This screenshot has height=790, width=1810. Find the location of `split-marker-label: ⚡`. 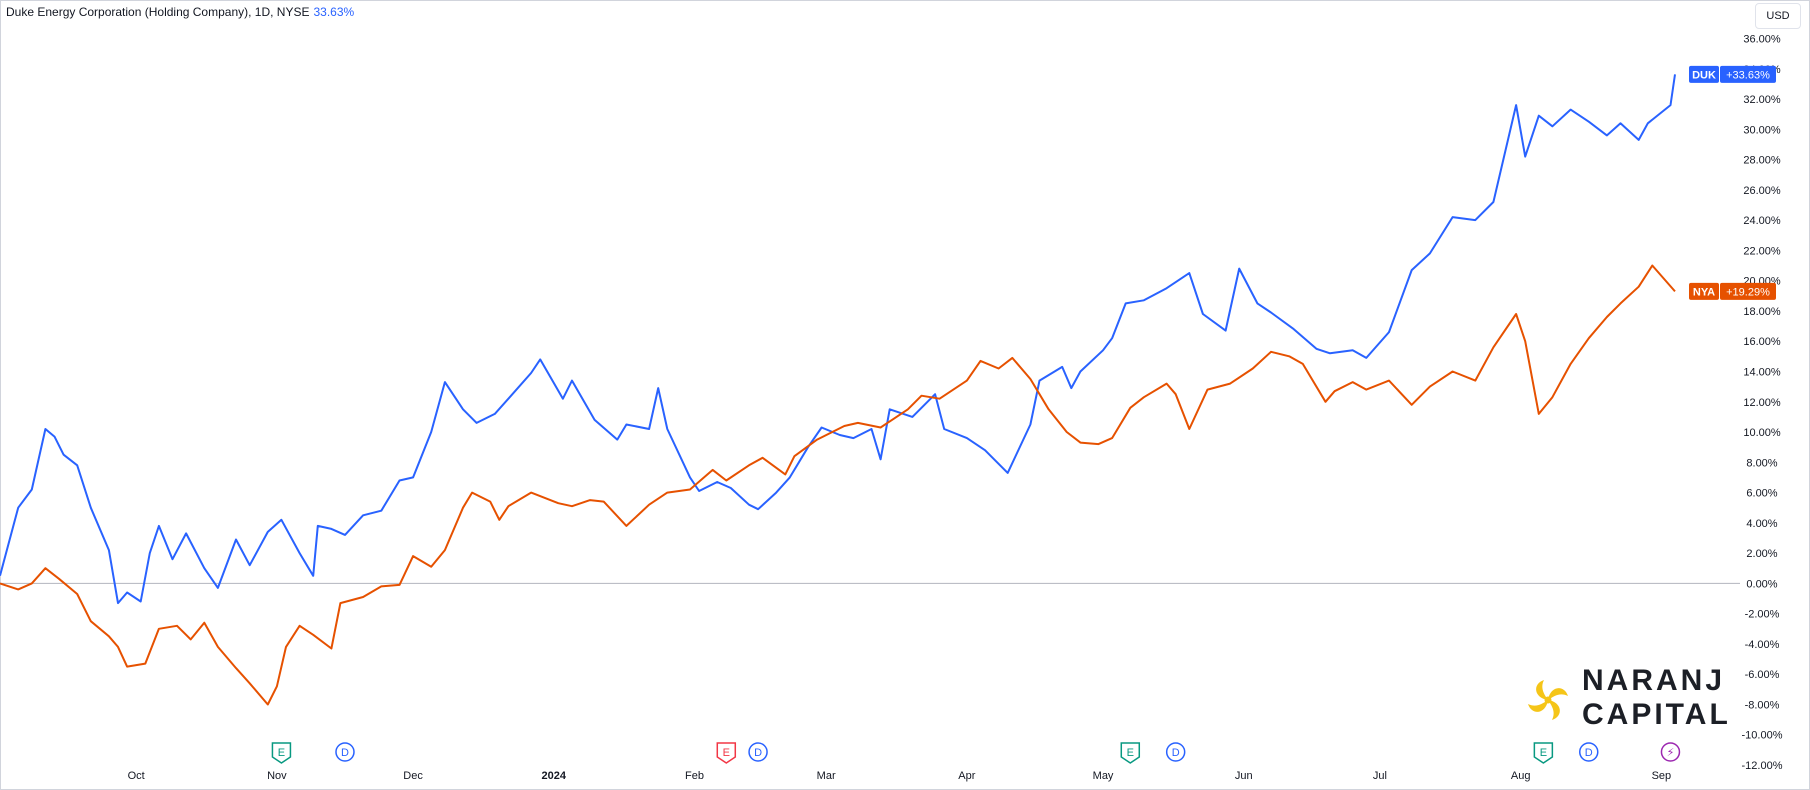

split-marker-label: ⚡ is located at coordinates (1671, 753).